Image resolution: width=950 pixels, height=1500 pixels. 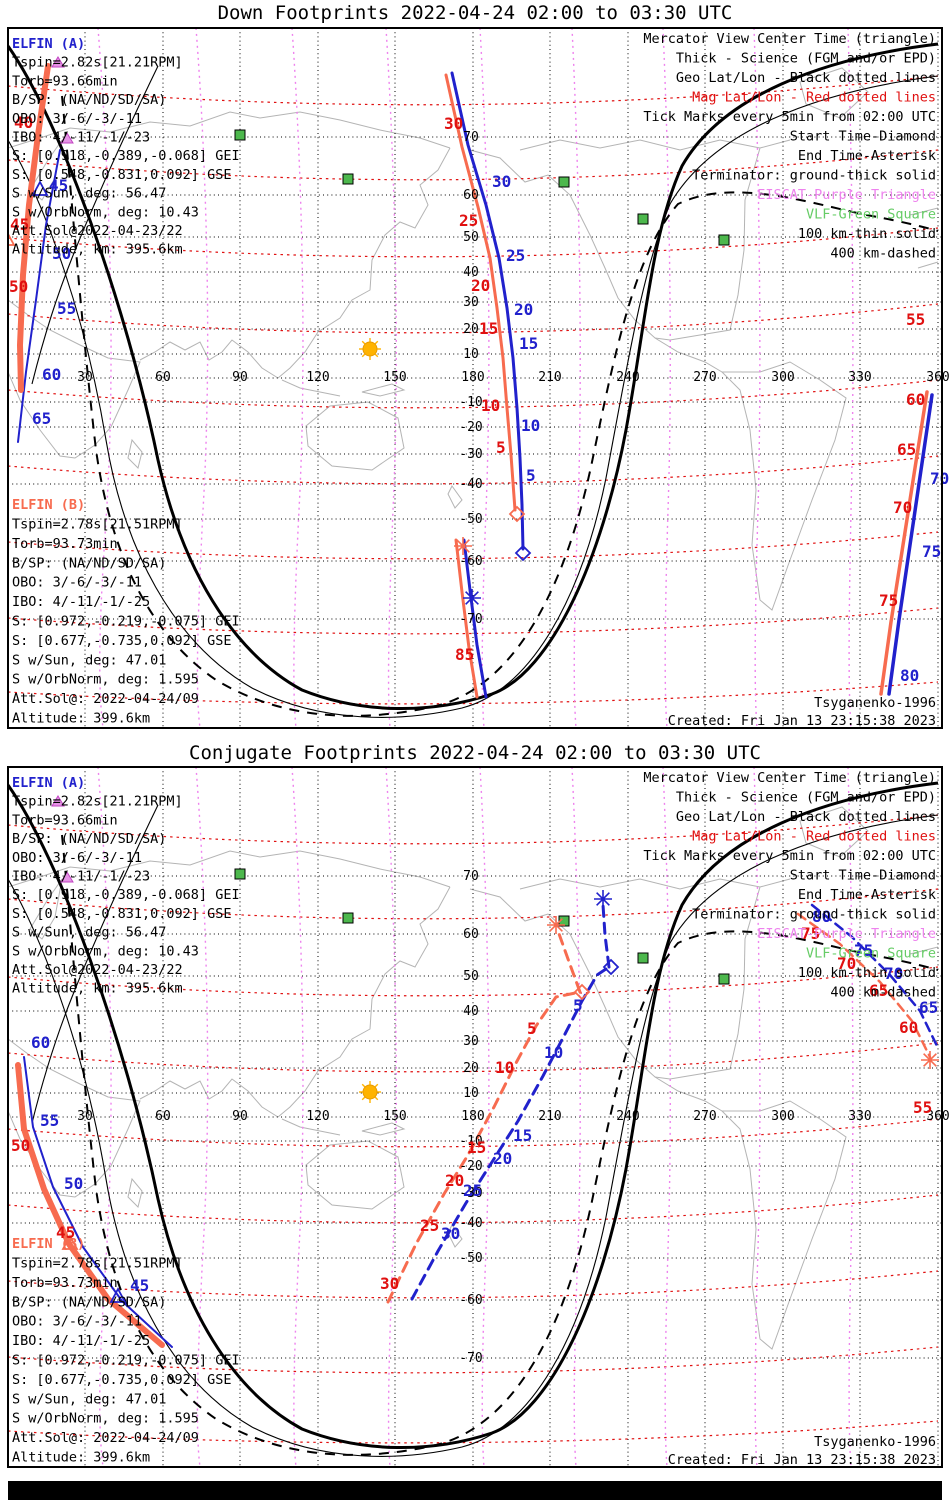 What do you see at coordinates (89, 660) in the screenshot?
I see `elfin-b-info-line: S w/Sun, deg: 47.01` at bounding box center [89, 660].